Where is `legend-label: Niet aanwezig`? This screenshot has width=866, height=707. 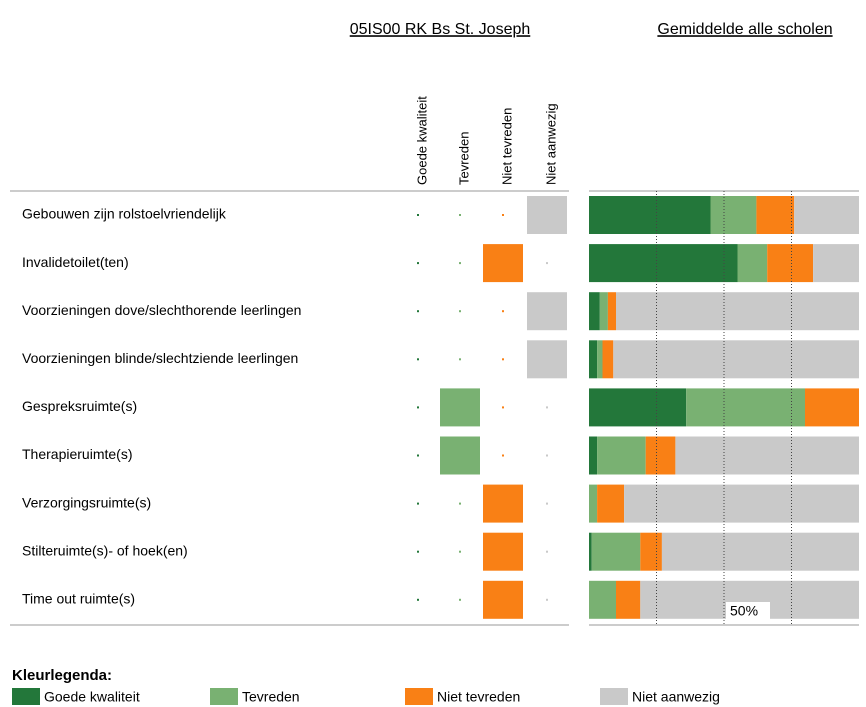
legend-label: Niet aanwezig is located at coordinates (676, 697).